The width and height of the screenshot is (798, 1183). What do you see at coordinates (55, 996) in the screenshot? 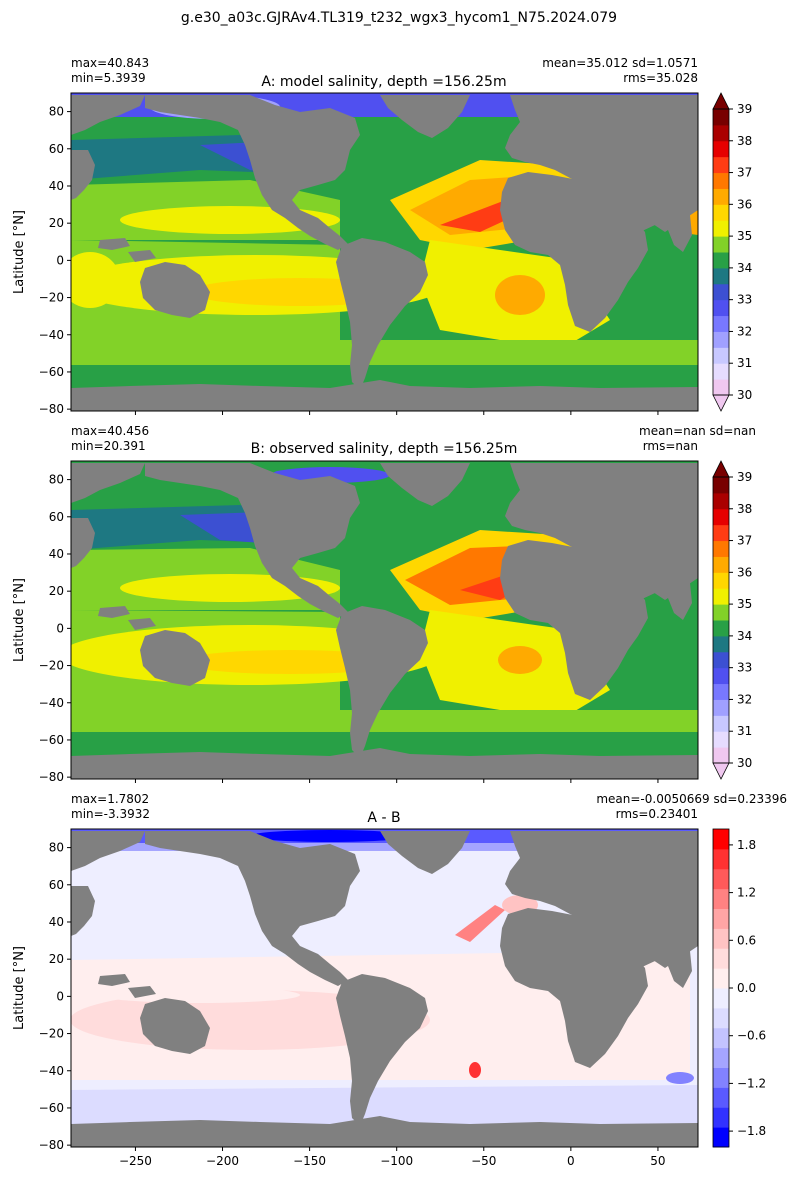
I see `panel-c-yticks: −80 −60 −40 −20 0 20 40 60 80` at bounding box center [55, 996].